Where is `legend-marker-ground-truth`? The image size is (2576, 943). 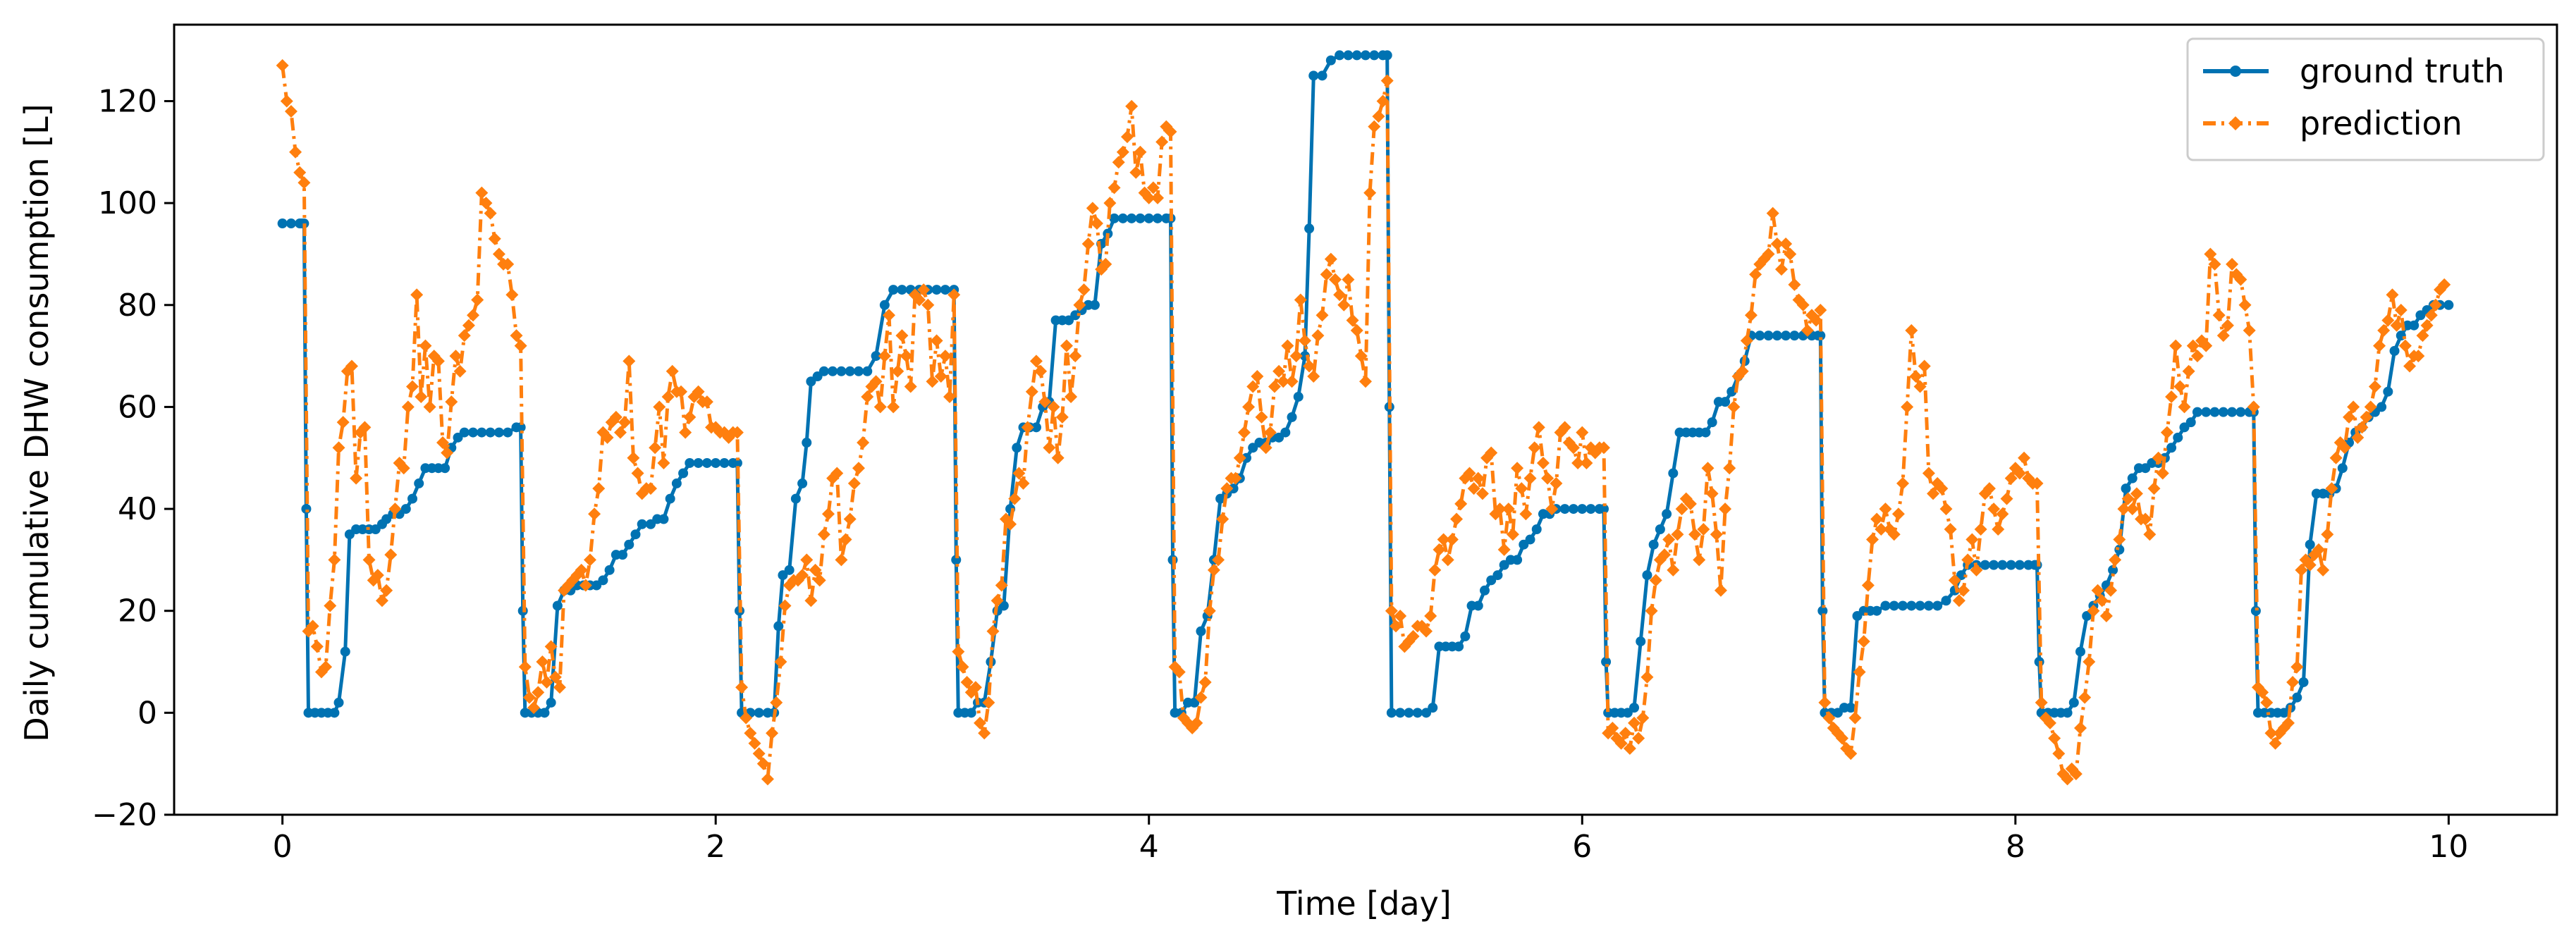 legend-marker-ground-truth is located at coordinates (2235, 71).